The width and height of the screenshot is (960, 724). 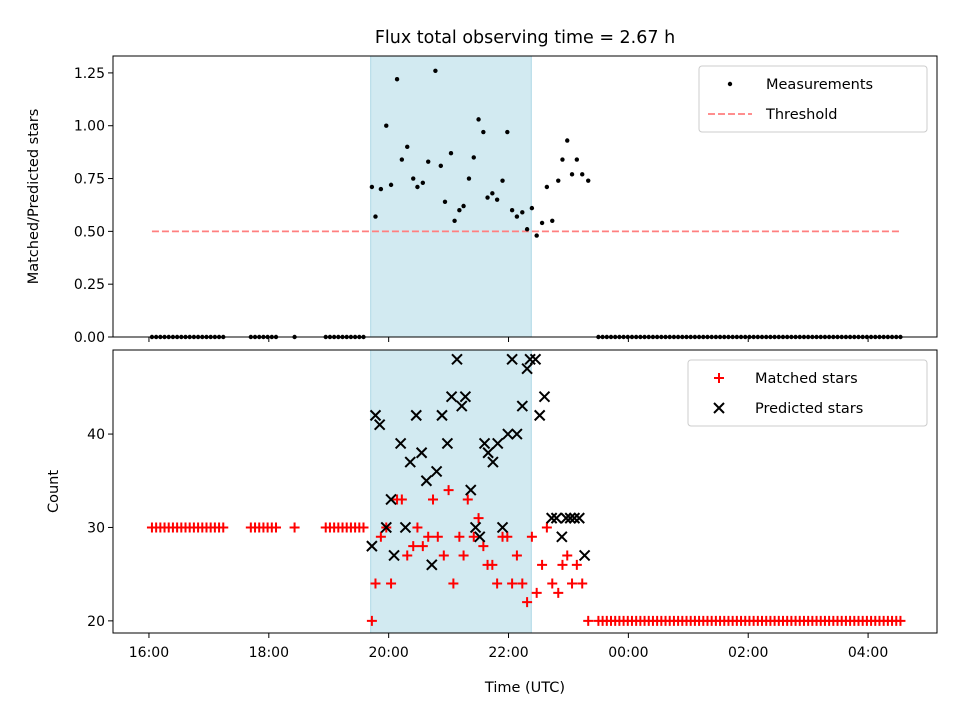 I want to click on bottom-y-tick-label: 20, so click(x=96, y=622).